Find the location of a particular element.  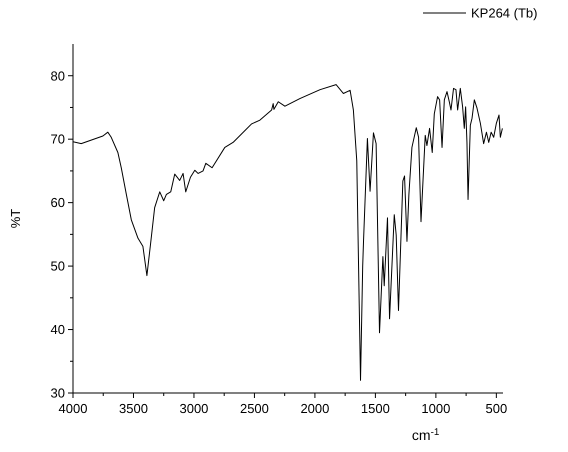

y-tick-label: 30 is located at coordinates (57, 393).